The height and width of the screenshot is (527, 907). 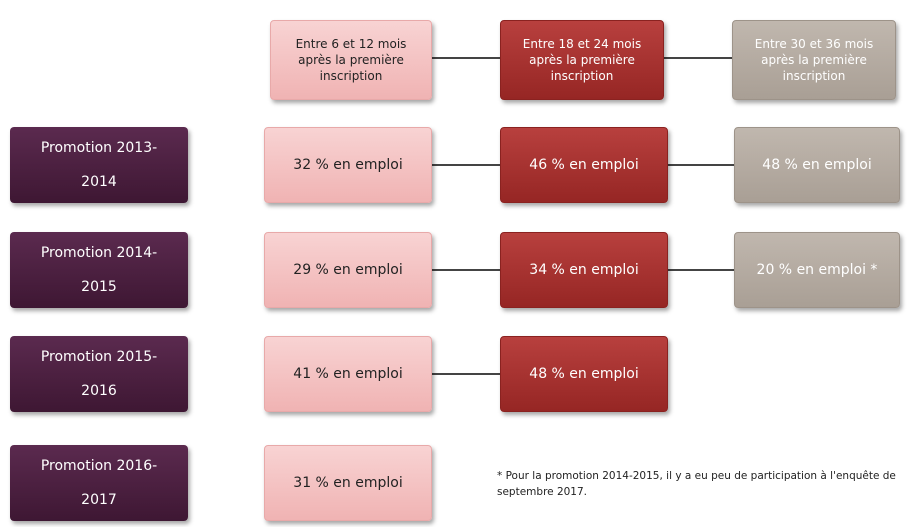 I want to click on employment-cell: 20 % en emploi *, so click(x=817, y=270).